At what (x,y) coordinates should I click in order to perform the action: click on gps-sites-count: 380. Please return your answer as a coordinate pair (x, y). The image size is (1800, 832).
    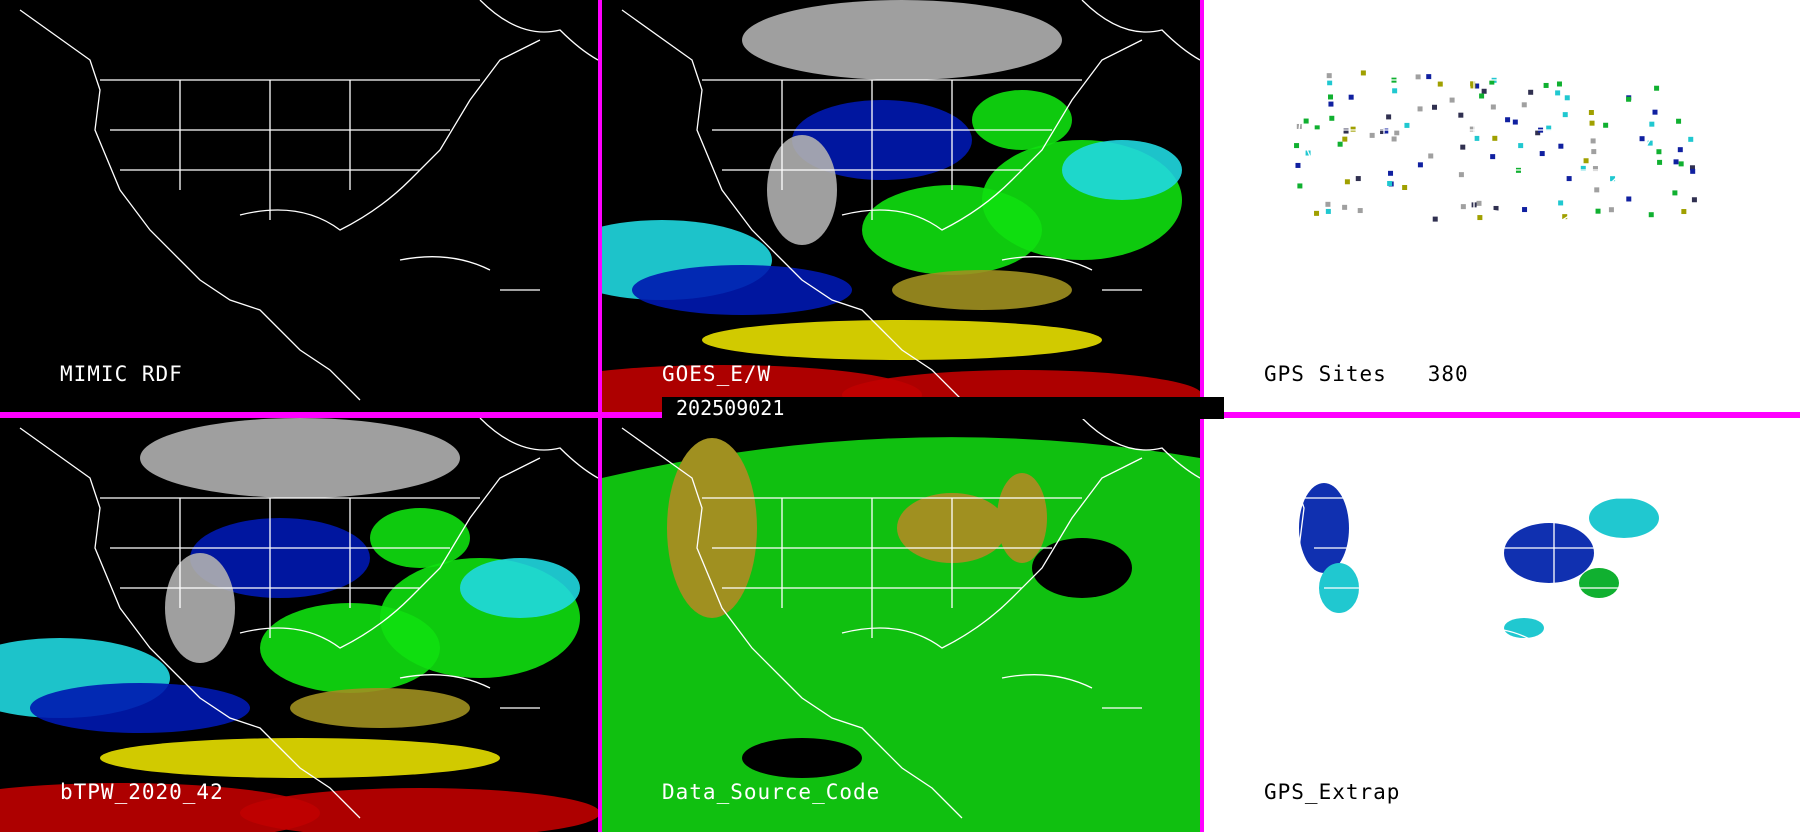
    Looking at the image, I should click on (1448, 374).